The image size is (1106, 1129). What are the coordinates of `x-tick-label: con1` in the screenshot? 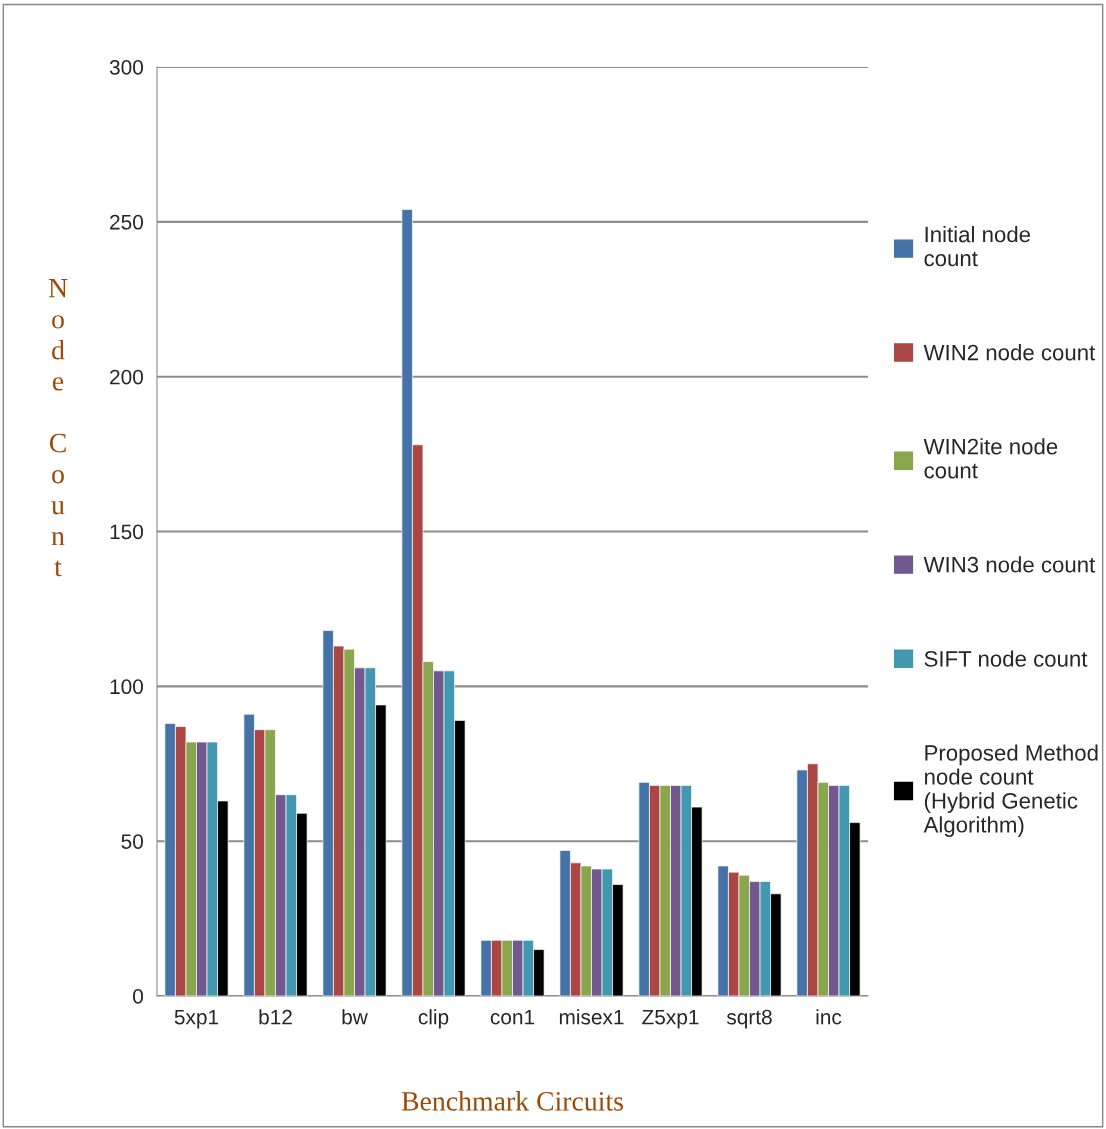 It's located at (512, 1017).